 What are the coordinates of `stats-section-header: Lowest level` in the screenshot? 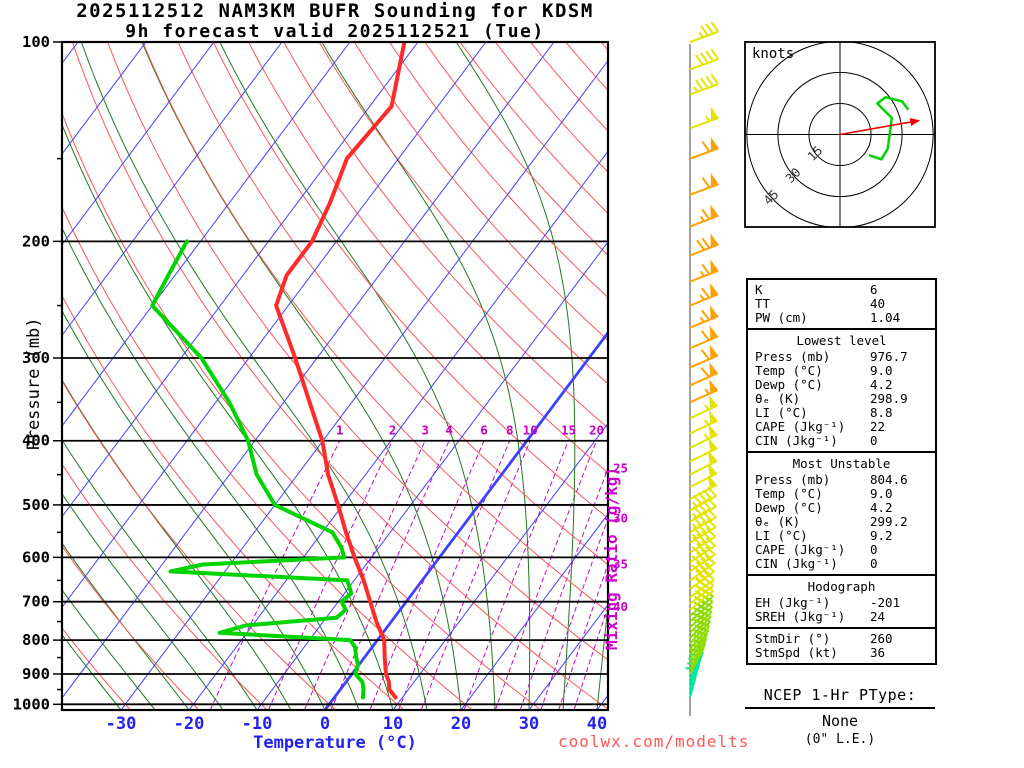 It's located at (841, 340).